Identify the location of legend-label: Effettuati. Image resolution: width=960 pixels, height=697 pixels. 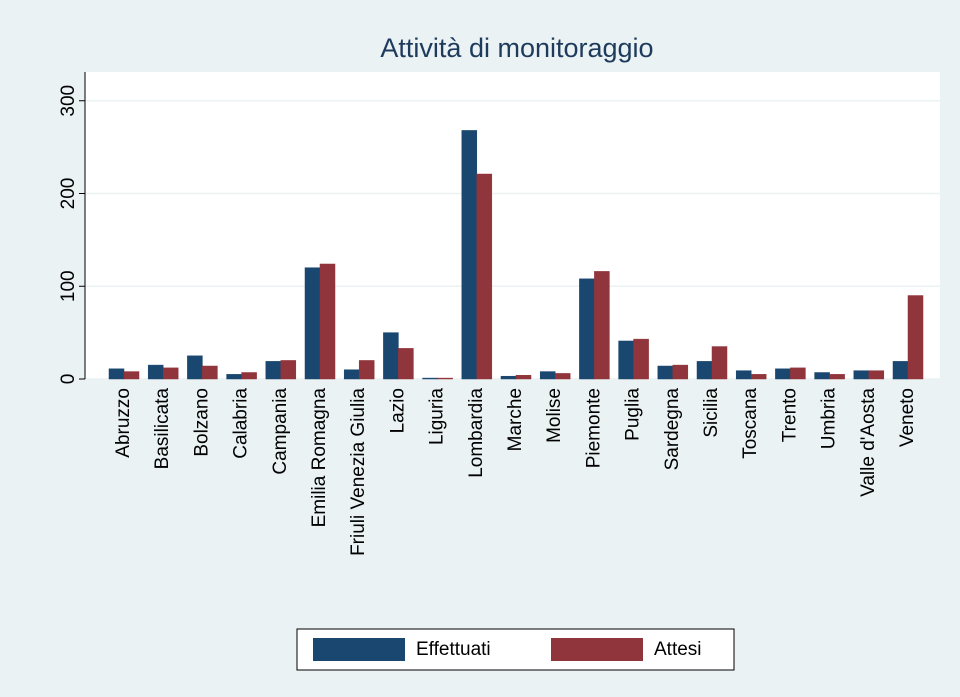
(453, 649).